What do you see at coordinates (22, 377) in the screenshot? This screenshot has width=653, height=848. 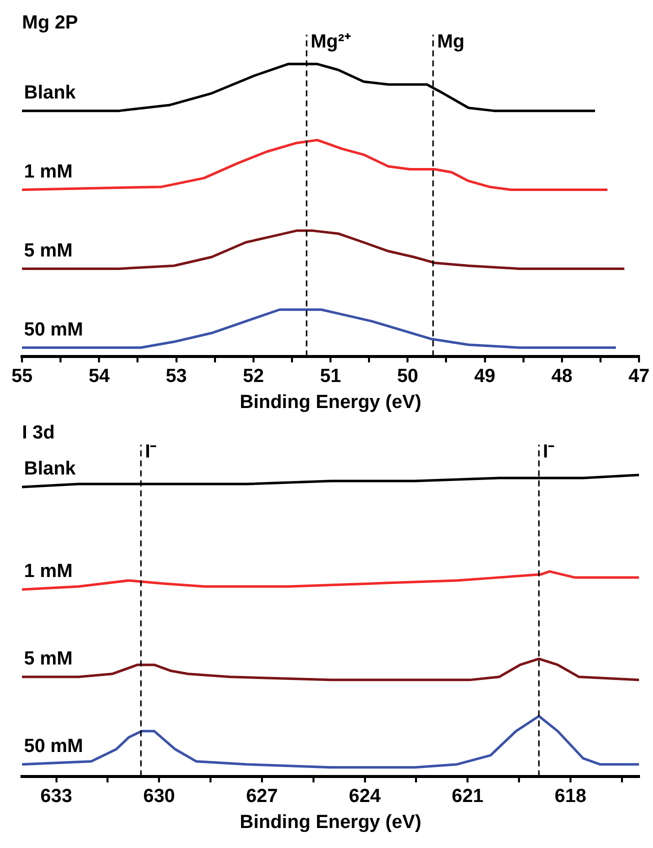 I see `x-tick-label: 55` at bounding box center [22, 377].